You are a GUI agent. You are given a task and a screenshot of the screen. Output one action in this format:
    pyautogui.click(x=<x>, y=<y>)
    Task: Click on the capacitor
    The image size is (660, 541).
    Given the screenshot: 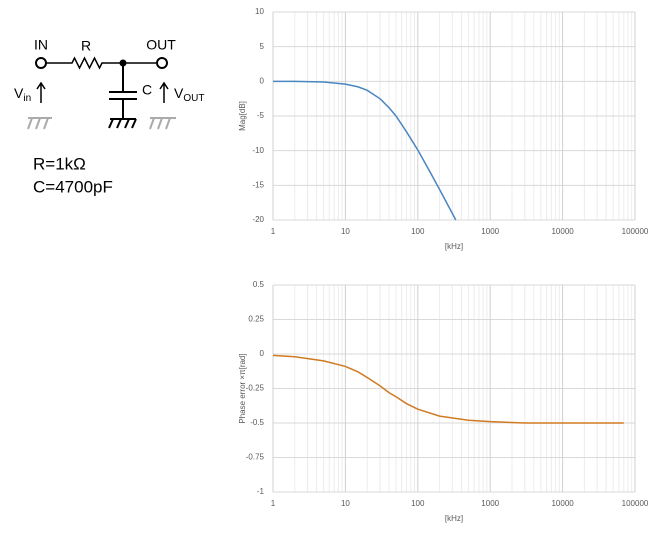 What is the action you would take?
    pyautogui.click(x=122, y=96)
    